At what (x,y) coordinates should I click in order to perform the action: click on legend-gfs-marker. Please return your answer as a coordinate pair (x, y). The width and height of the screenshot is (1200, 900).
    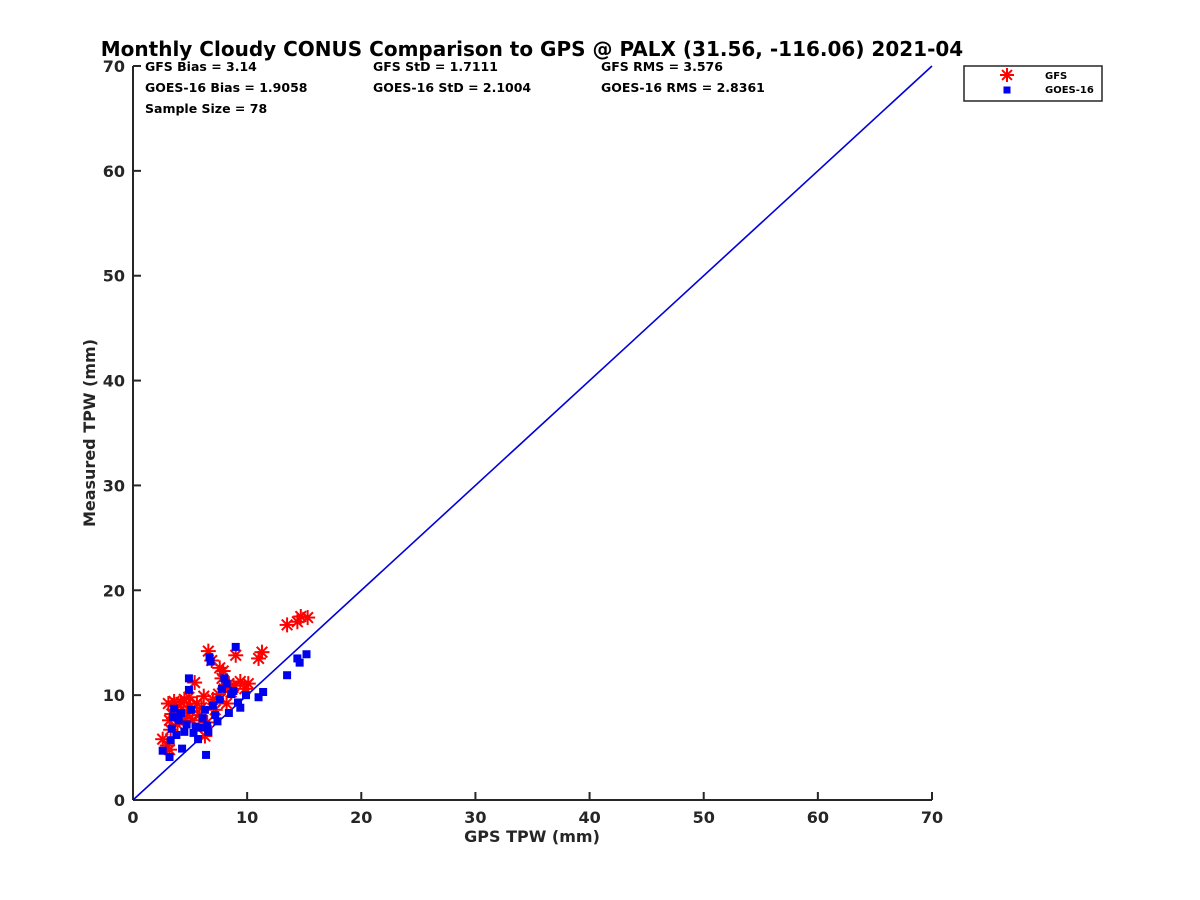
    Looking at the image, I should click on (1007, 75).